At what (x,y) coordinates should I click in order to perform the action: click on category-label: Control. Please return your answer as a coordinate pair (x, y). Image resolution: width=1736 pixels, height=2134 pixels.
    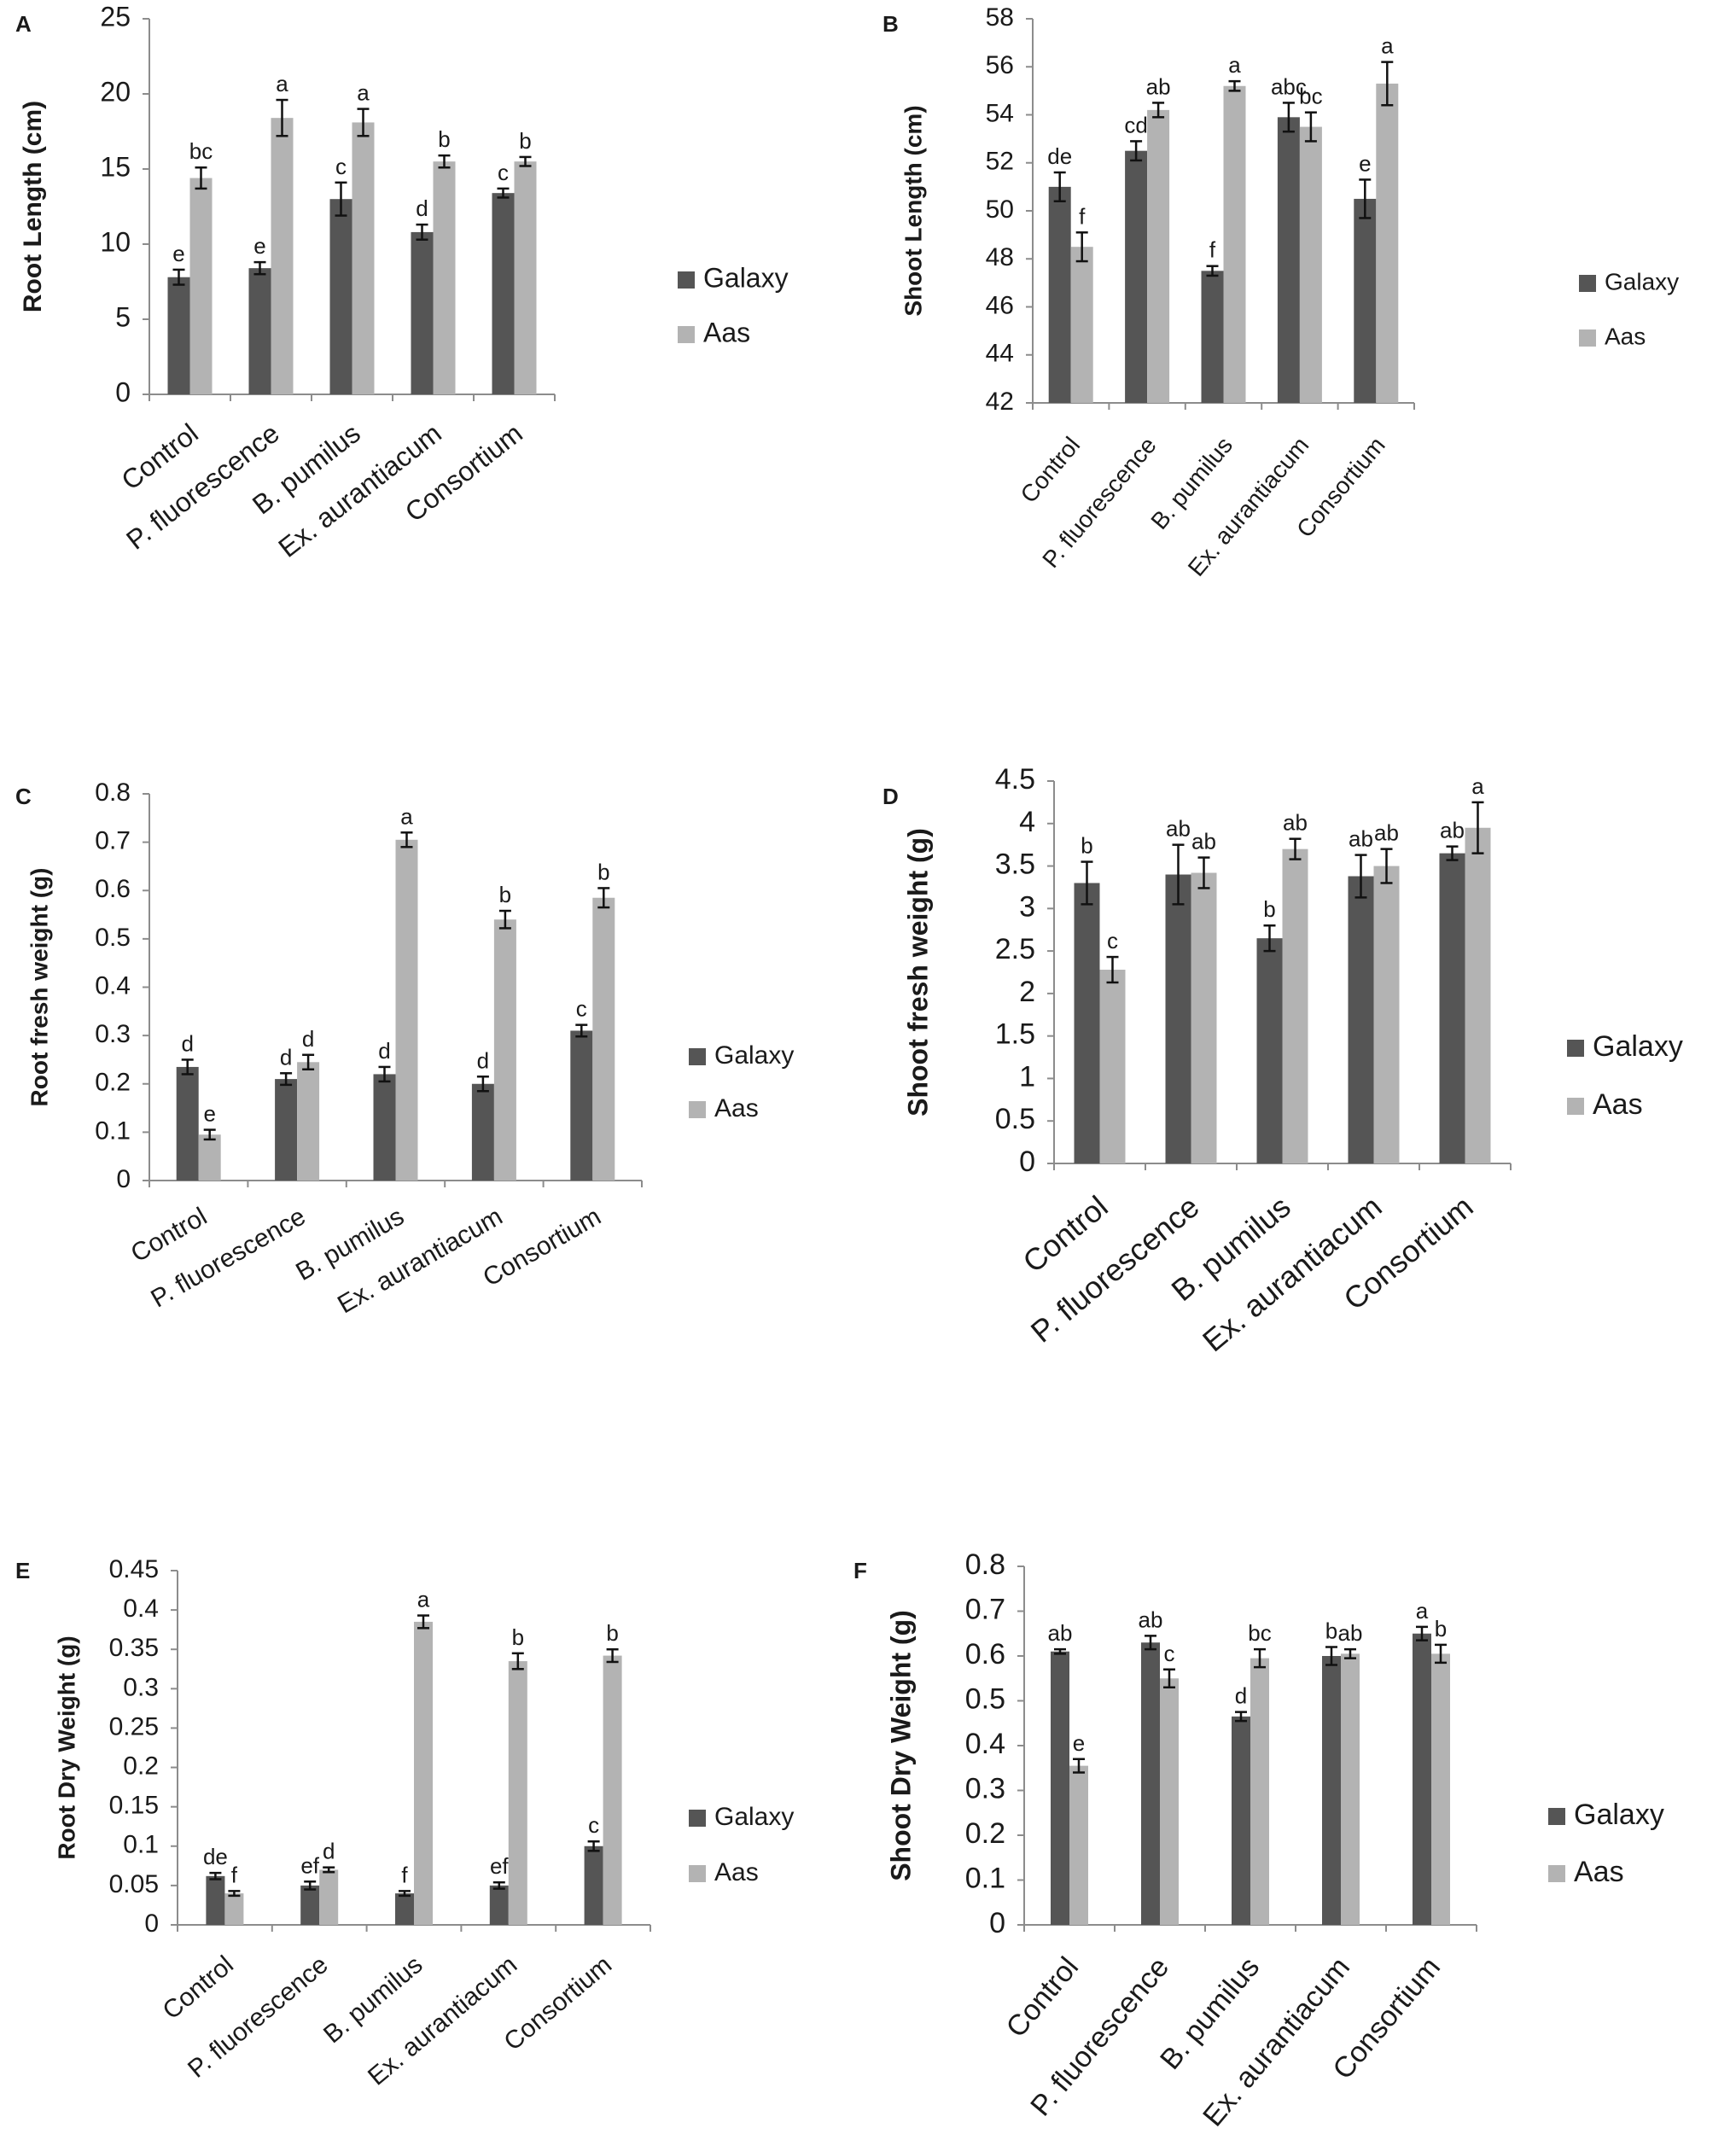
    Looking at the image, I should click on (198, 1988).